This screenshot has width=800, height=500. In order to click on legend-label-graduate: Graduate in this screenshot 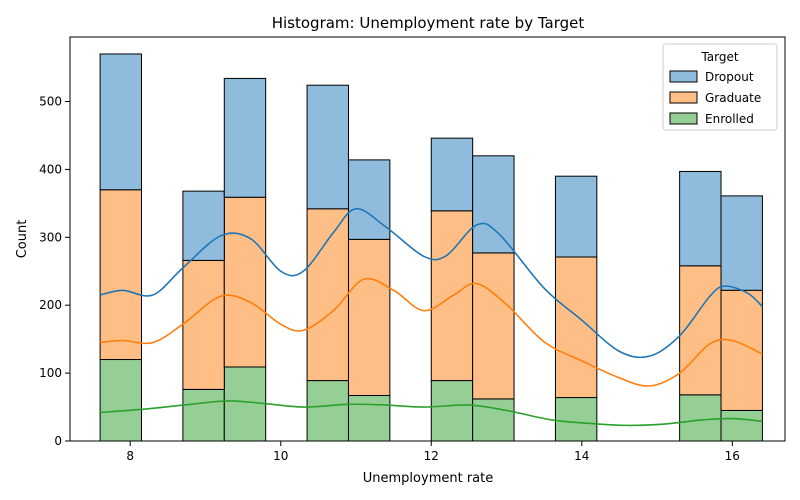, I will do `click(733, 98)`.